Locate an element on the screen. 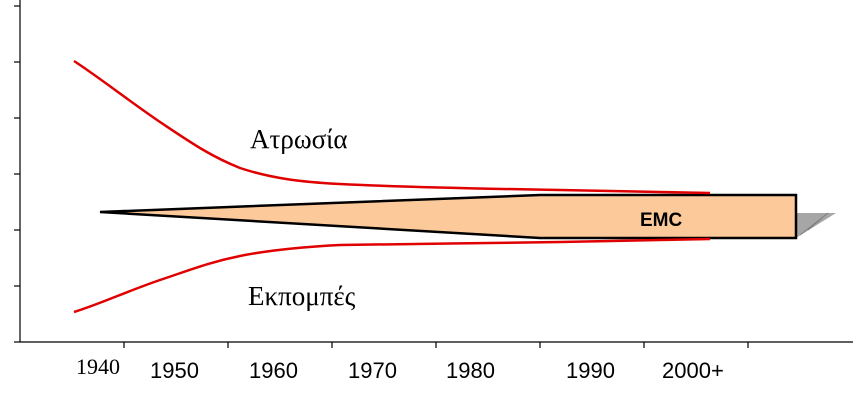  x-tick-label-1960: 1960 is located at coordinates (273, 370).